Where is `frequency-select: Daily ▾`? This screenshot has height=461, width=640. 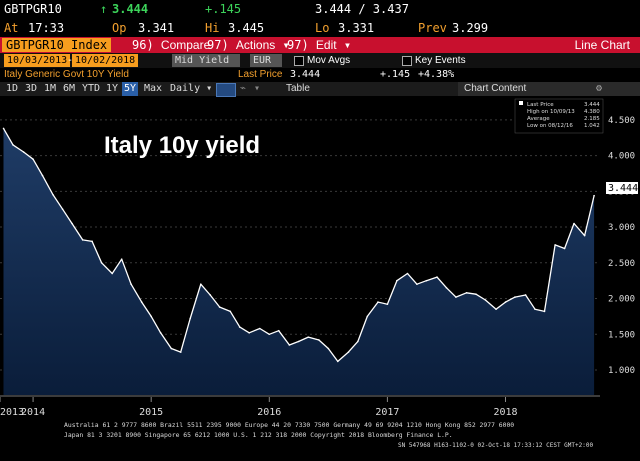 frequency-select: Daily ▾ is located at coordinates (191, 89).